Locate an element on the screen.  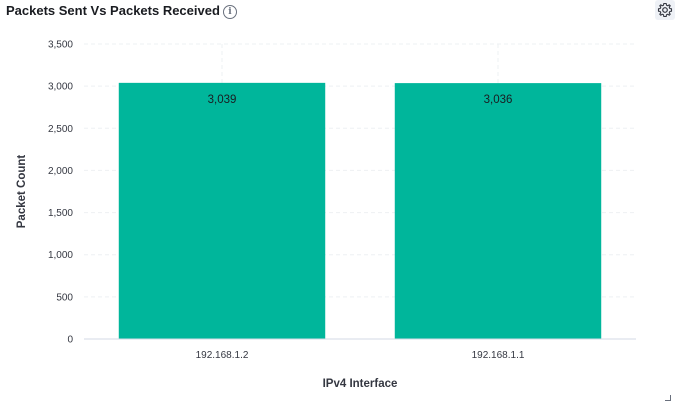
panel-header: Packets Sent Vs Packets Received i is located at coordinates (337, 13).